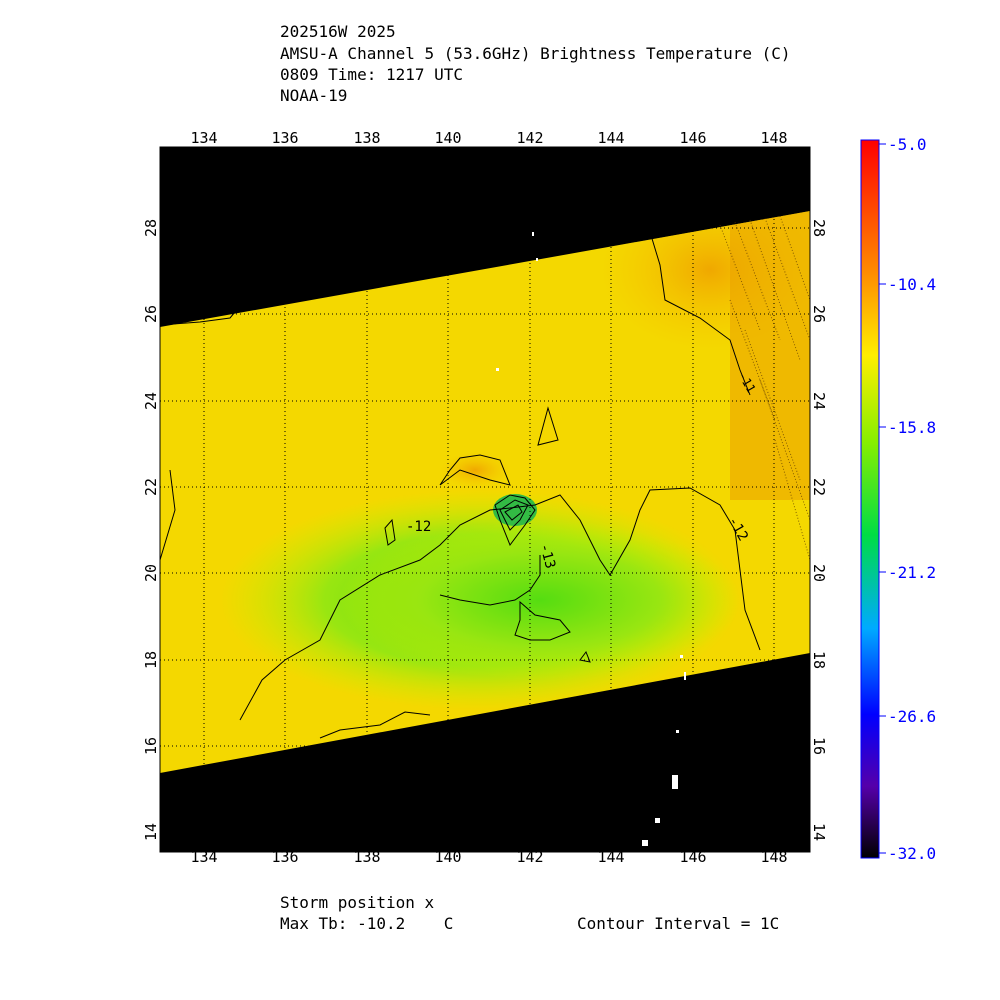 This screenshot has width=1000, height=1000. Describe the element at coordinates (912, 499) in the screenshot. I see `colorbar-labels: -5.0 -10.4 -15.8 -21.2 -26.6 -32.0` at that location.